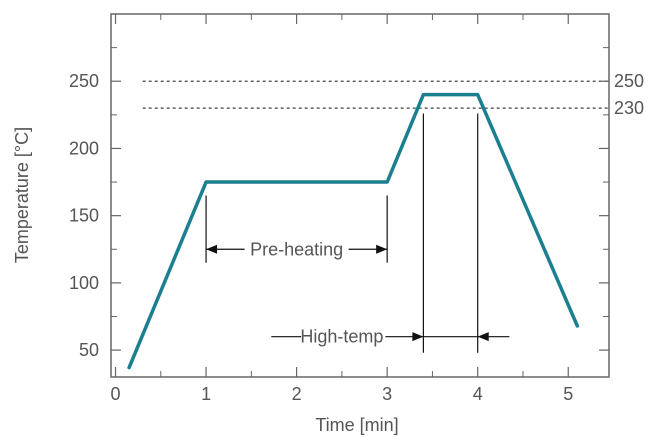  I want to click on x-tick-label: 0, so click(116, 394).